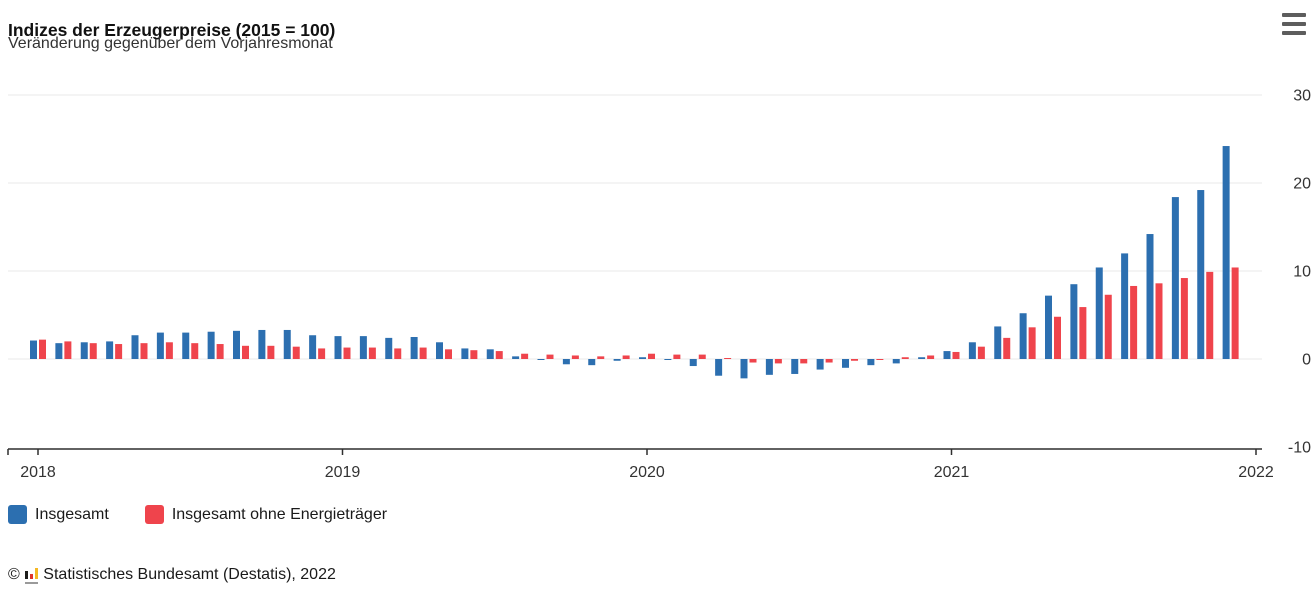 The width and height of the screenshot is (1315, 600). Describe the element at coordinates (1306, 360) in the screenshot. I see `y-axis-label: 0` at that location.